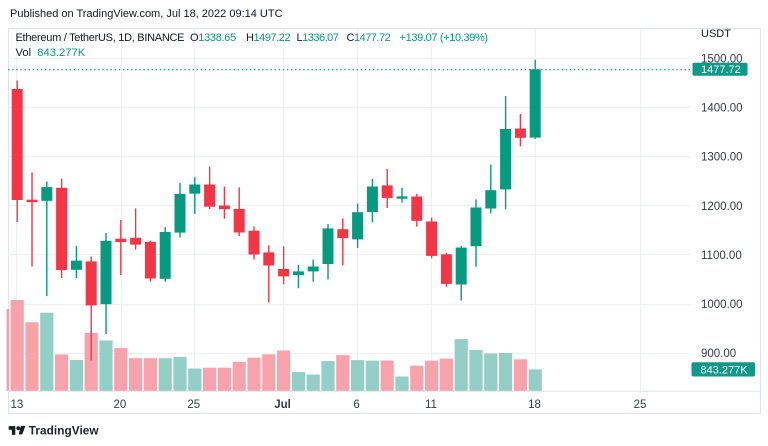 Image resolution: width=768 pixels, height=446 pixels. I want to click on svg-text: 1477.72, so click(721, 70).